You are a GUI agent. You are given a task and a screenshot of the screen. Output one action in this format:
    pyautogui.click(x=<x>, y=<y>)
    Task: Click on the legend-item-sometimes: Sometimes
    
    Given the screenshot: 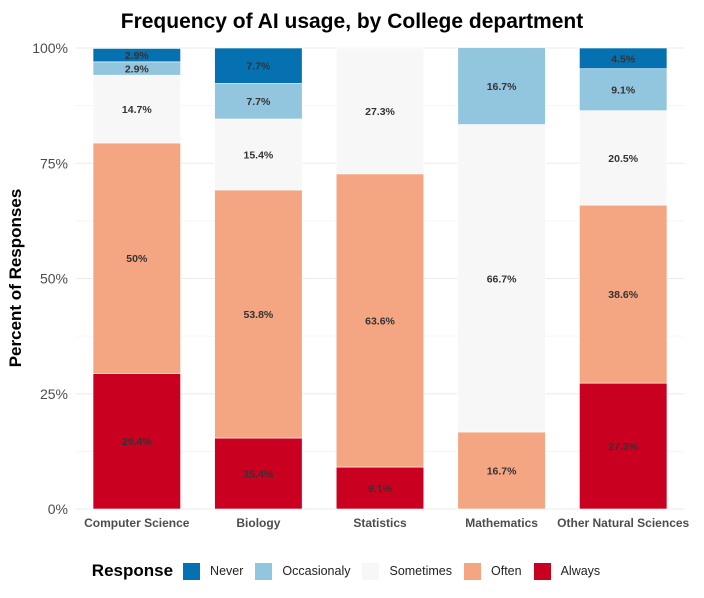 What is the action you would take?
    pyautogui.click(x=407, y=571)
    